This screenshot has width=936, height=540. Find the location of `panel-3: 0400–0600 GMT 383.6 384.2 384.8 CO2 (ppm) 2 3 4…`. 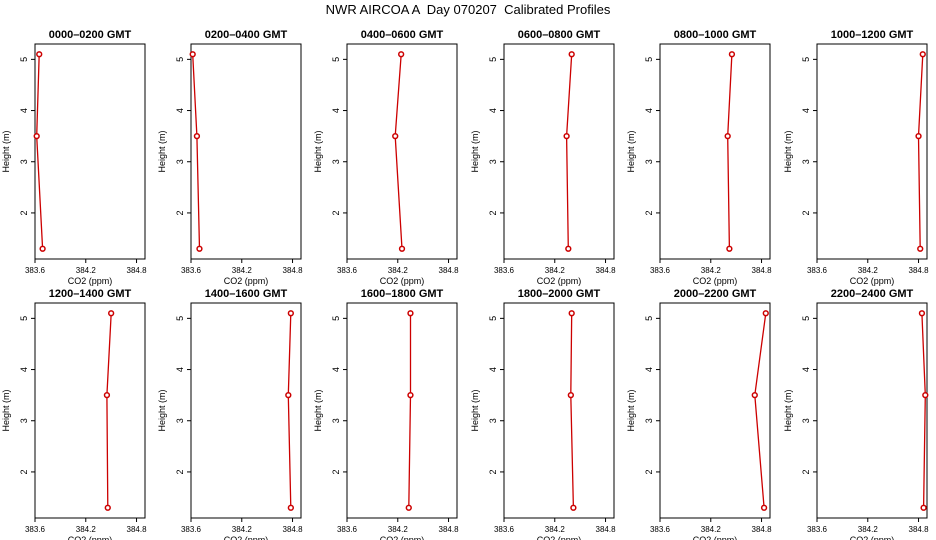

panel-3: 0400–0600 GMT 383.6 384.2 384.8 CO2 (ppm) 2 3 4… is located at coordinates (386, 157).